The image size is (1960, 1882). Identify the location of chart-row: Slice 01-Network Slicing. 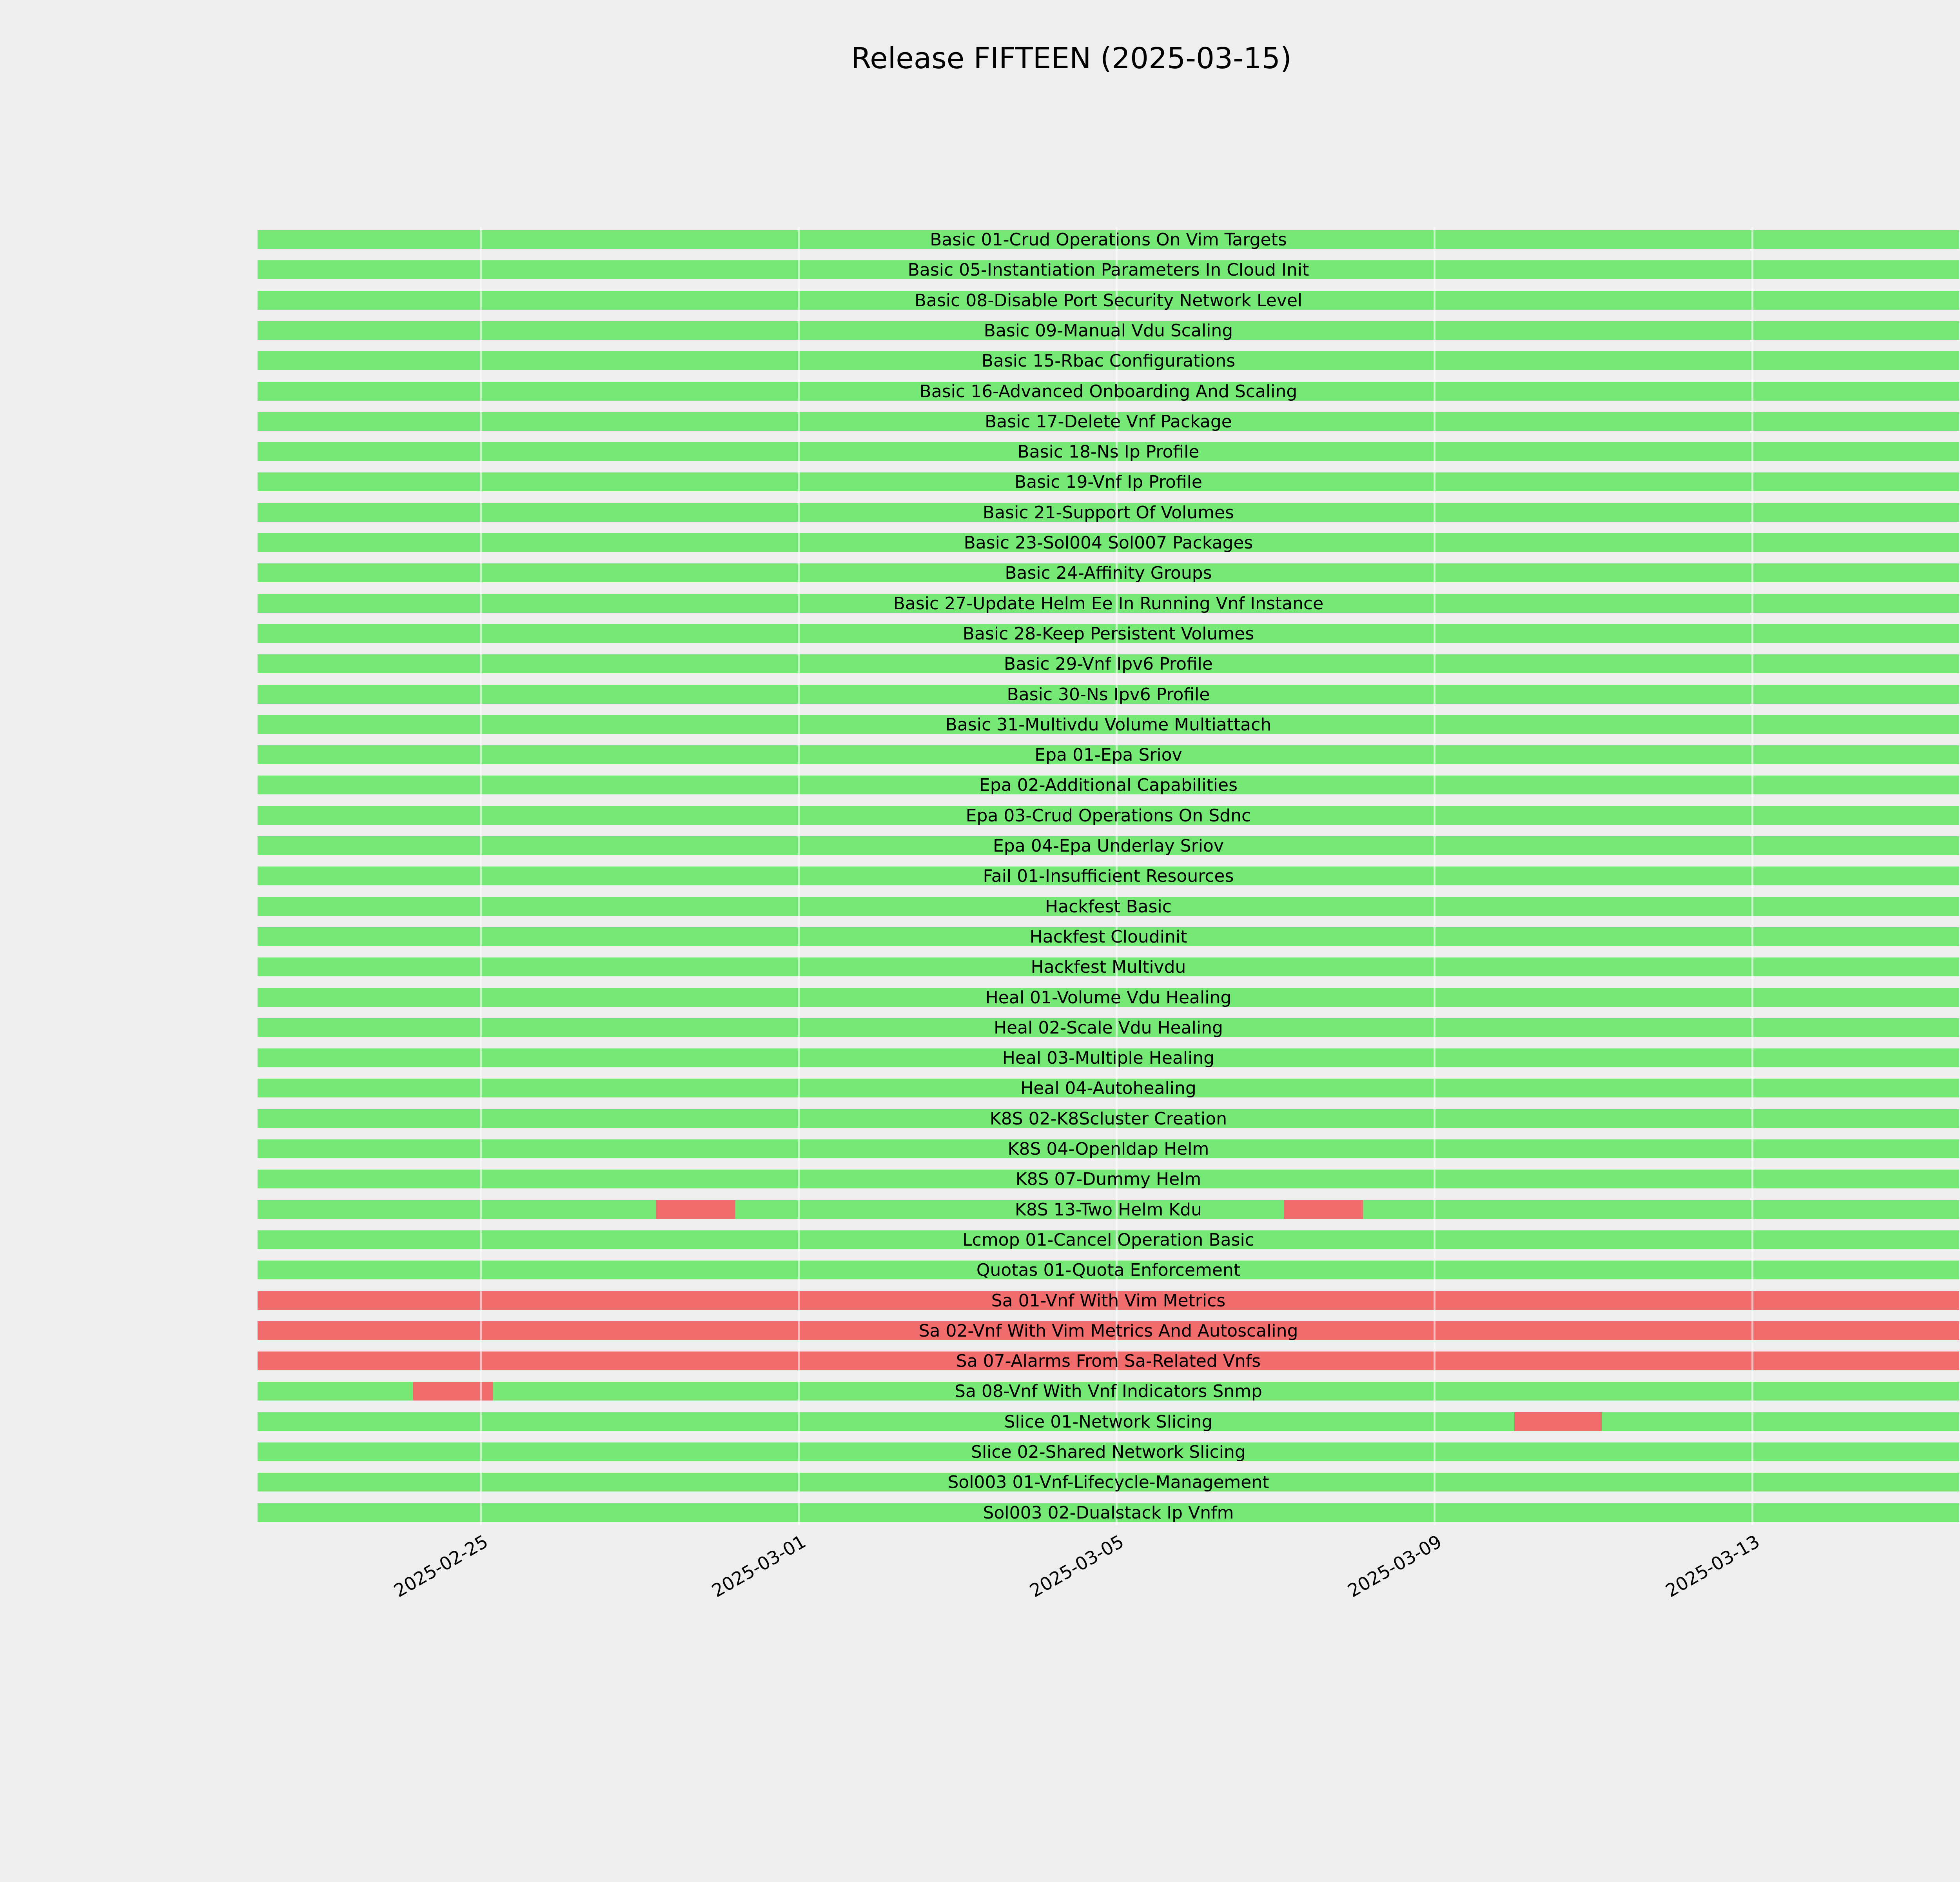
(1108, 1421).